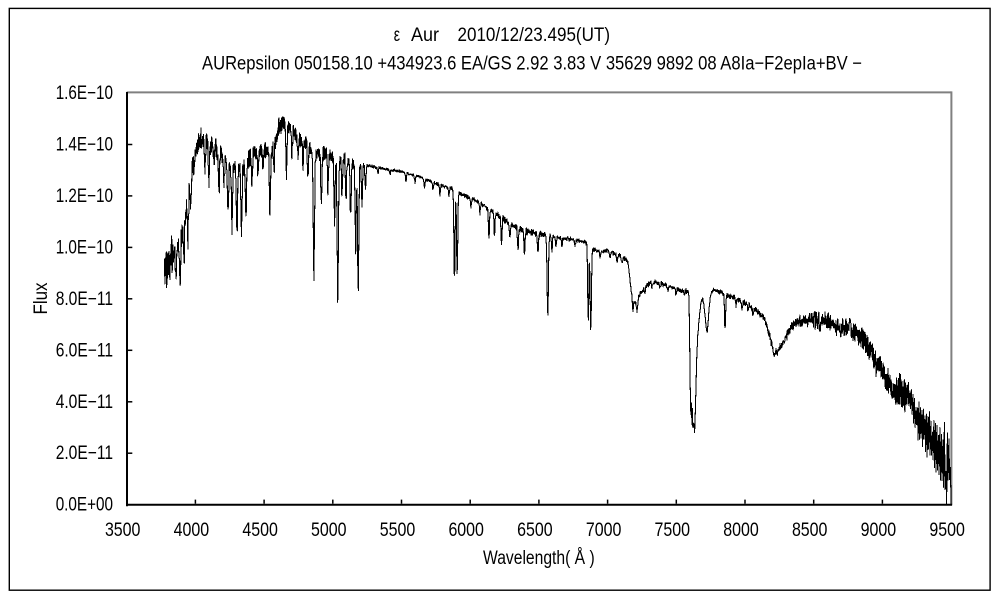  I want to click on svg-text: 7500, so click(673, 530).